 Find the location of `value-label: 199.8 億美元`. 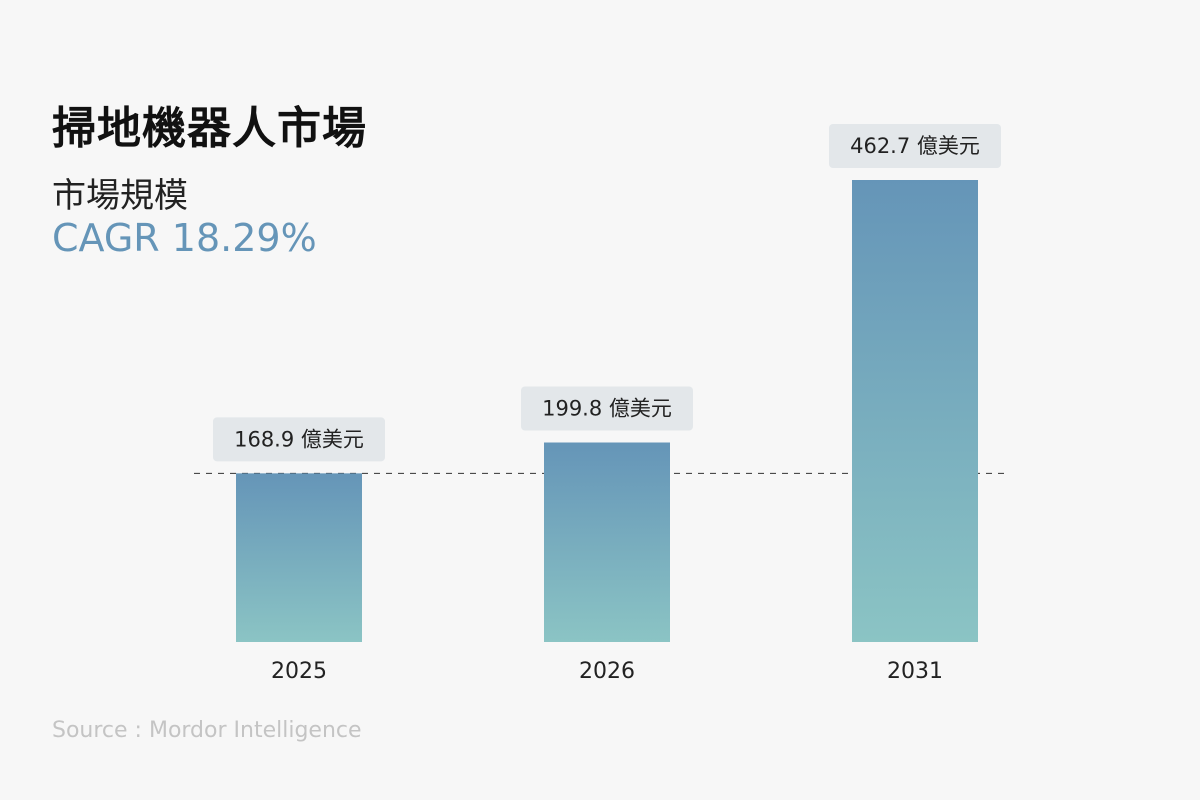

value-label: 199.8 億美元 is located at coordinates (607, 409).